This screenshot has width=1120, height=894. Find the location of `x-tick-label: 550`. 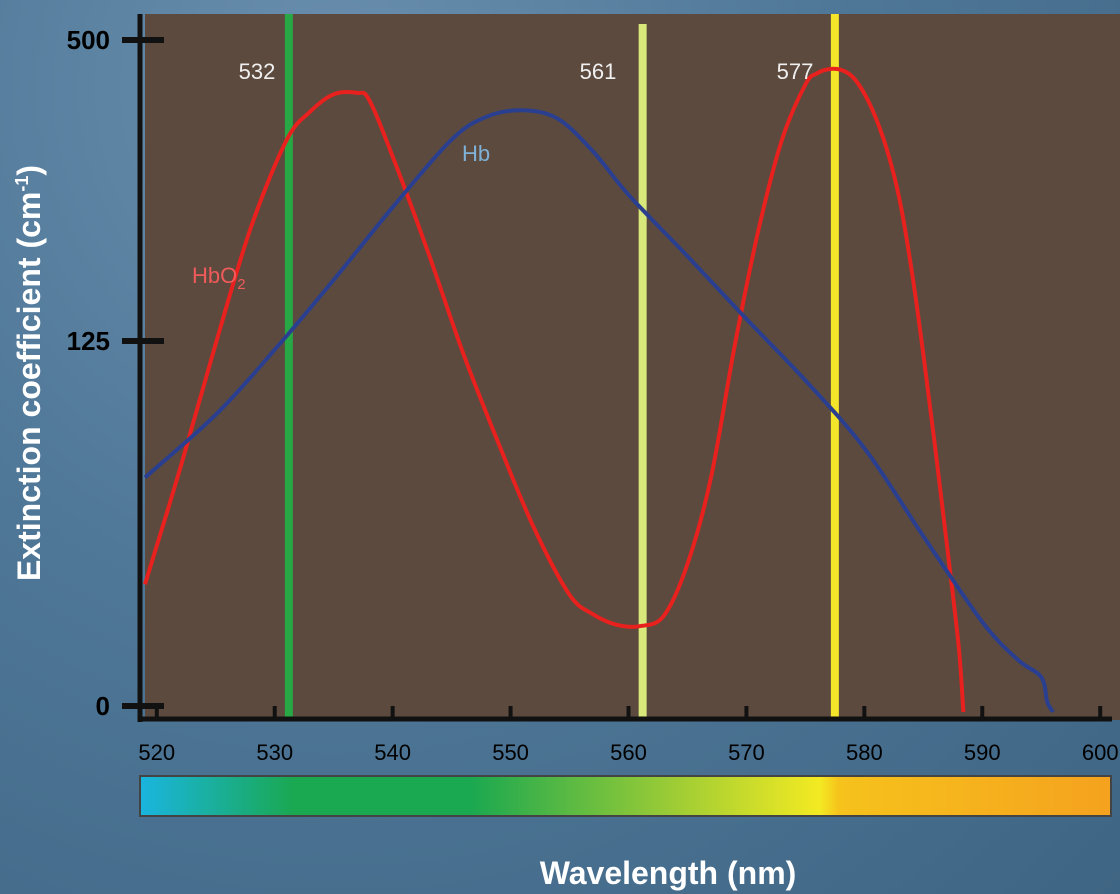

x-tick-label: 550 is located at coordinates (510, 752).